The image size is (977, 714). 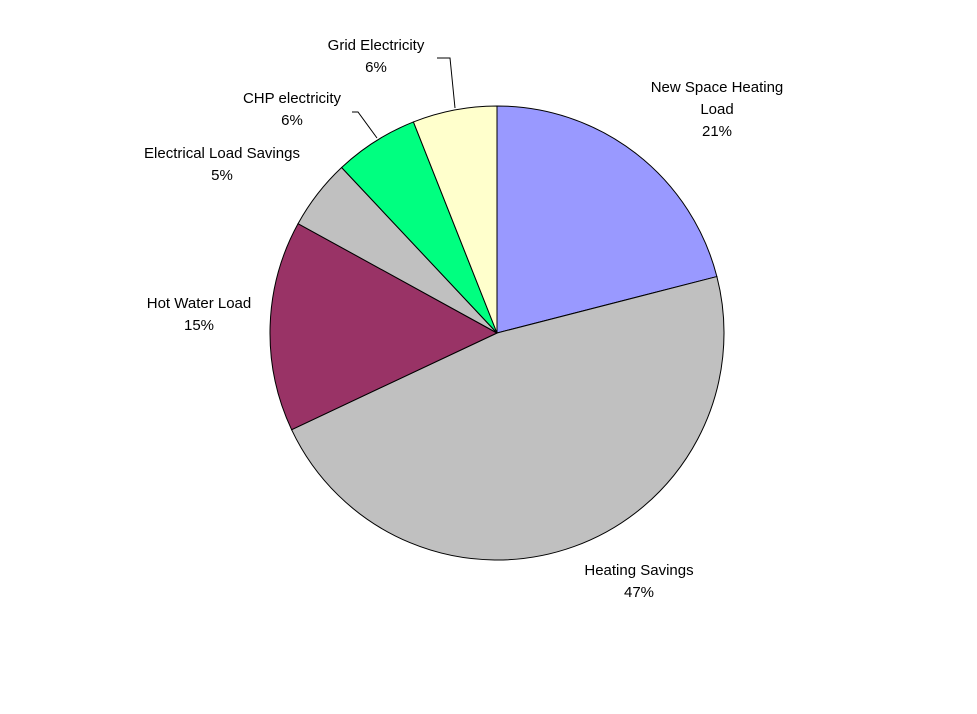 I want to click on category-label: Heating Savings, so click(x=639, y=570).